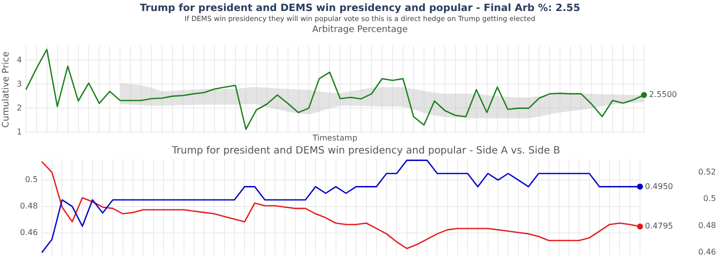  Describe the element at coordinates (707, 225) in the screenshot. I see `y2-tick-label: 0.48` at that location.